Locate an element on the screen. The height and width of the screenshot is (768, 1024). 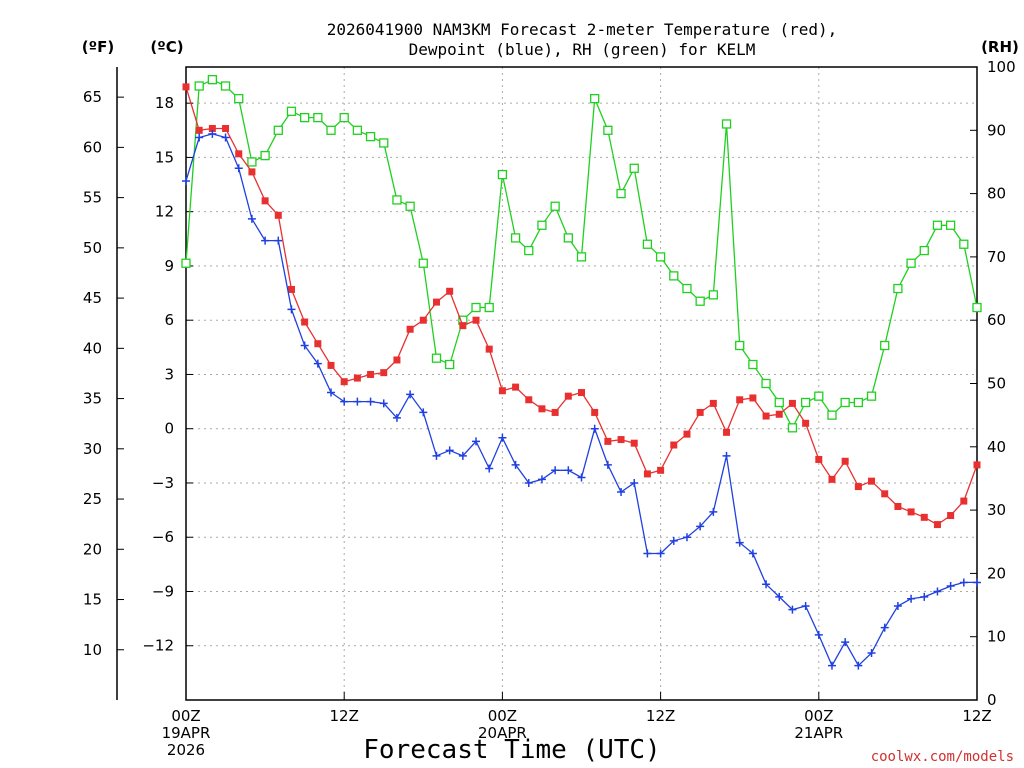
f-tick-label-3: 50 is located at coordinates (92, 248).